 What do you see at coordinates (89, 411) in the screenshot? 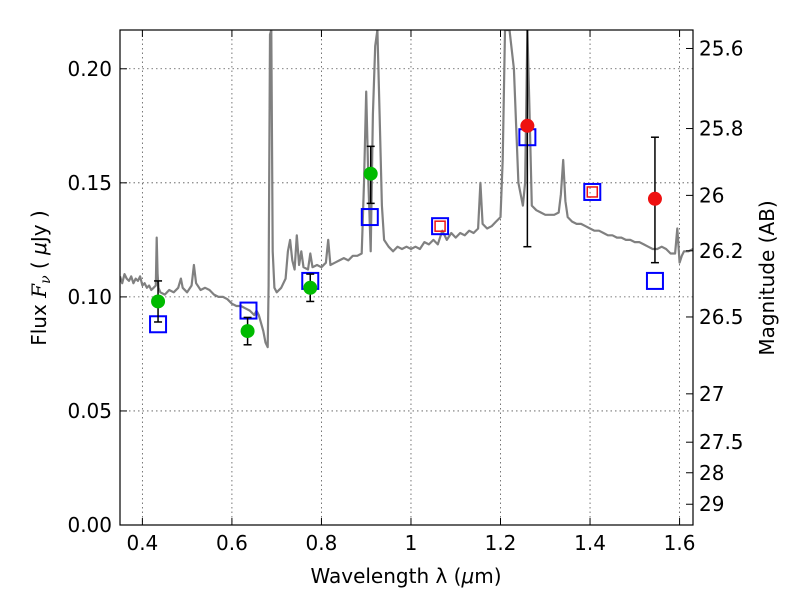
I see `y-tick-label: 0.05` at bounding box center [89, 411].